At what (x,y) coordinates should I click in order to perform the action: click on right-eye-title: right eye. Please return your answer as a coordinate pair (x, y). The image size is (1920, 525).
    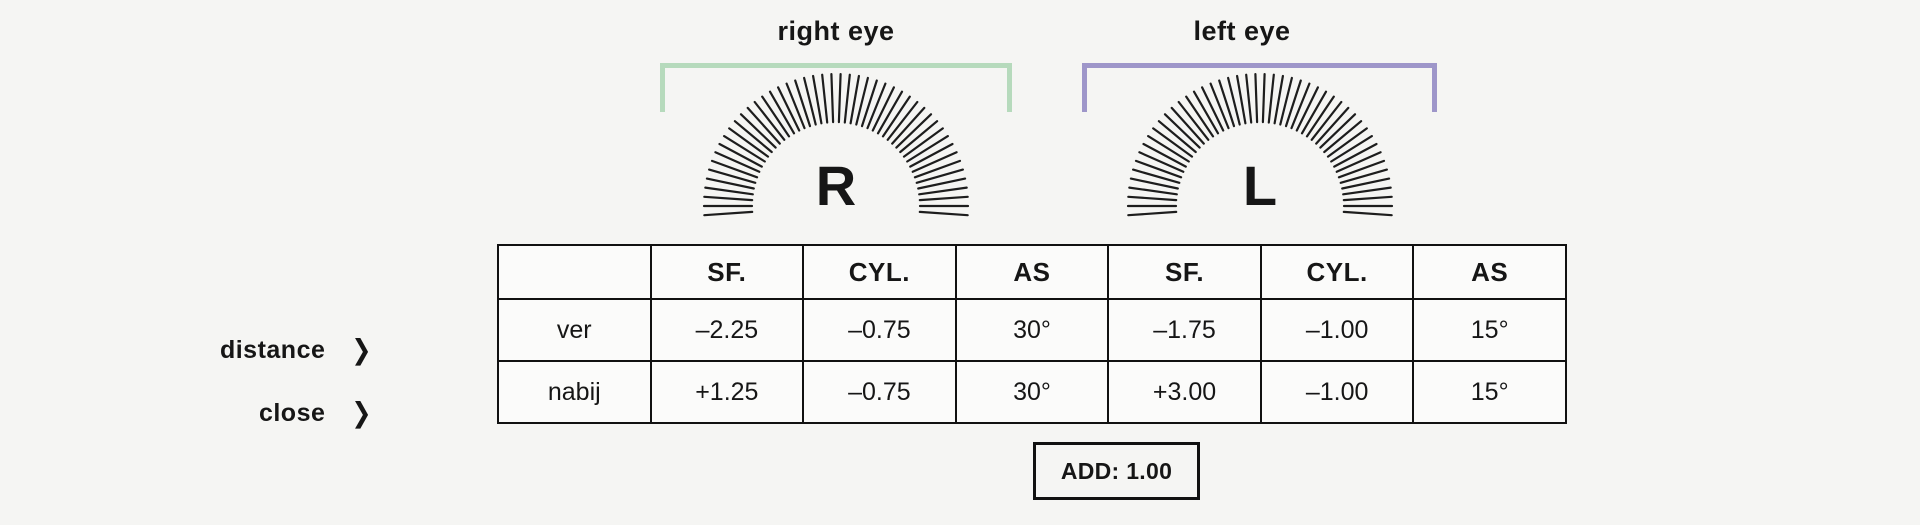
    Looking at the image, I should click on (836, 31).